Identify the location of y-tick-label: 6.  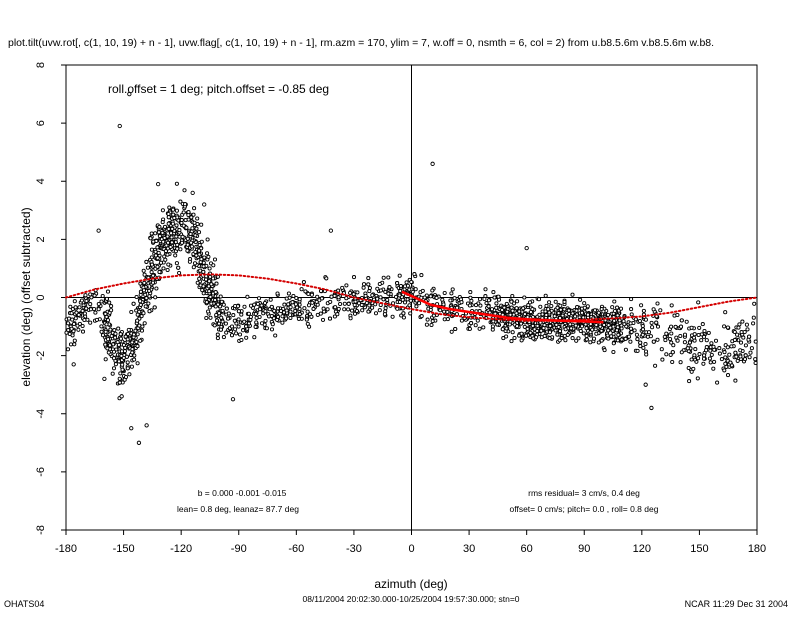
(41, 123).